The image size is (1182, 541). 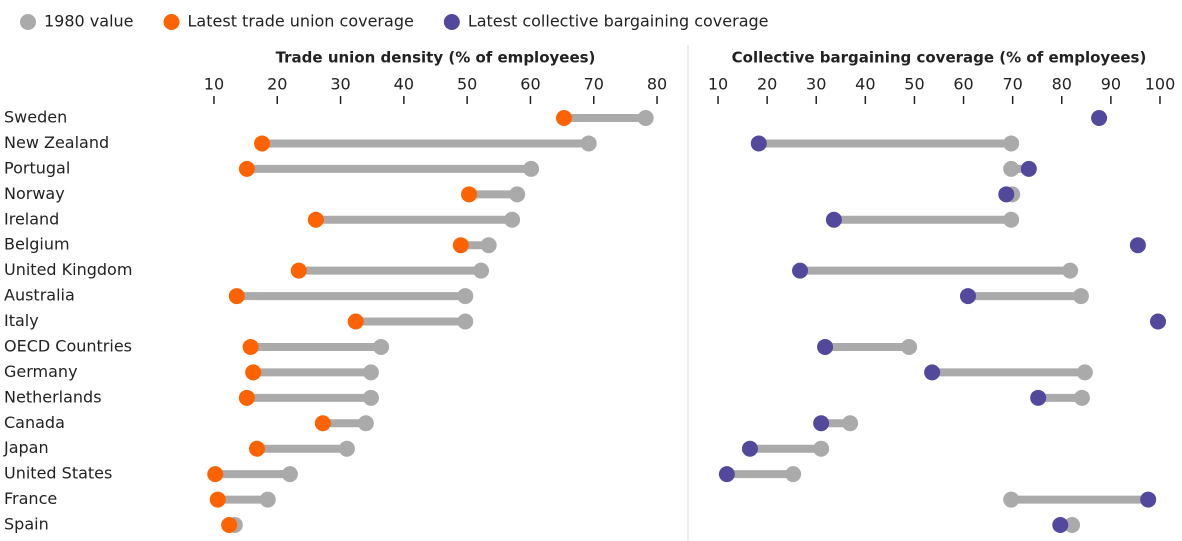 What do you see at coordinates (30, 498) in the screenshot?
I see `category-label: France` at bounding box center [30, 498].